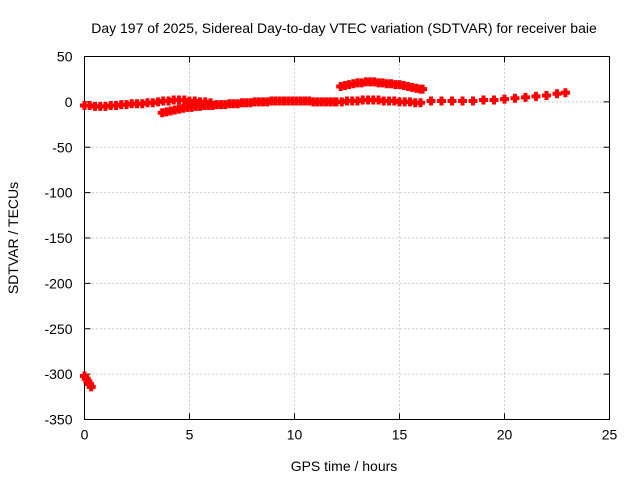  I want to click on y-tick-label: -100, so click(58, 193).